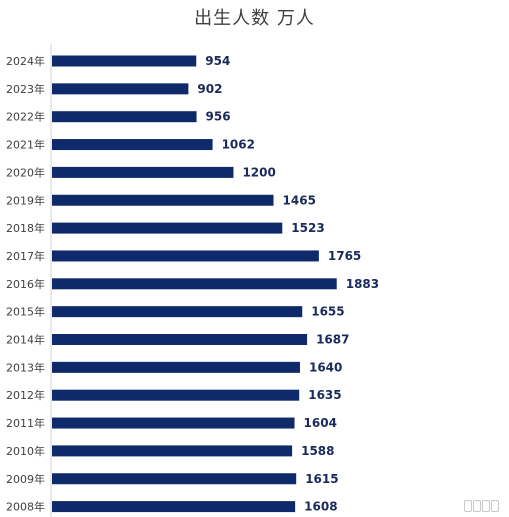  Describe the element at coordinates (25, 89) in the screenshot. I see `y-tick-label: 2023年` at that location.